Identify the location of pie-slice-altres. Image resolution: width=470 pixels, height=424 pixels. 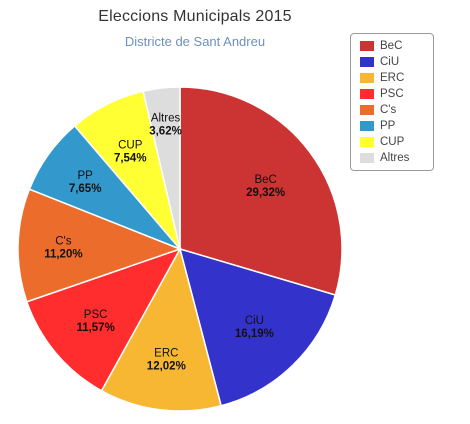
(161, 168).